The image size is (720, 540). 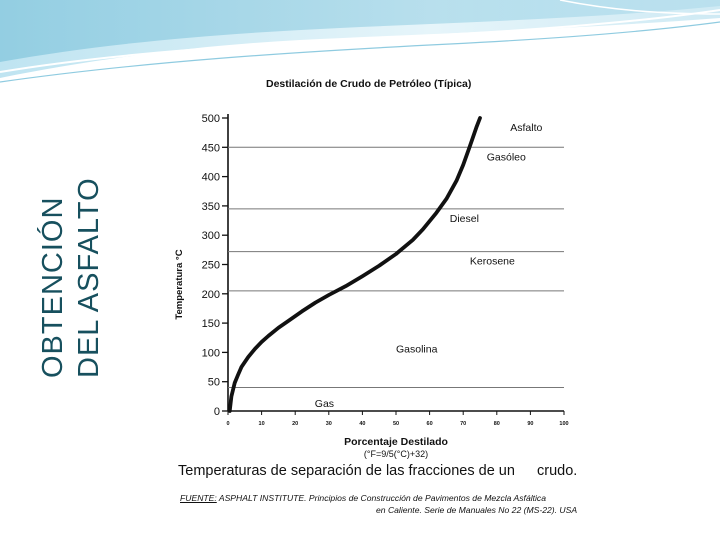 I want to click on y-tick-label: 400, so click(x=211, y=178).